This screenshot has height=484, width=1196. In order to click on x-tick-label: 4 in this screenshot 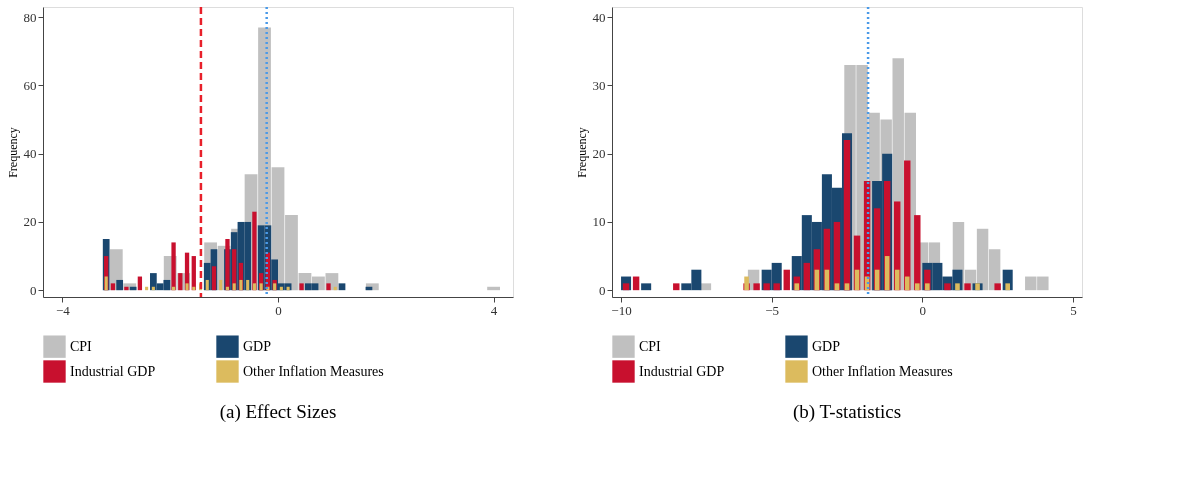, I will do `click(494, 310)`.